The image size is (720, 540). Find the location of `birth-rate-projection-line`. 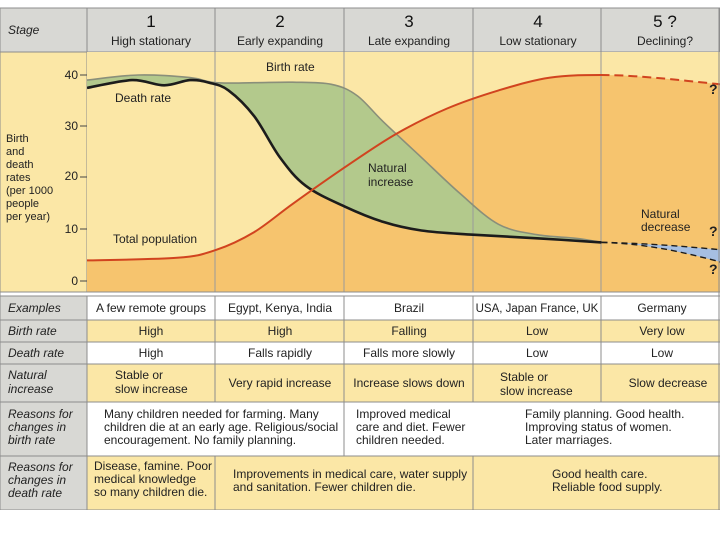

birth-rate-projection-line is located at coordinates (660, 246).